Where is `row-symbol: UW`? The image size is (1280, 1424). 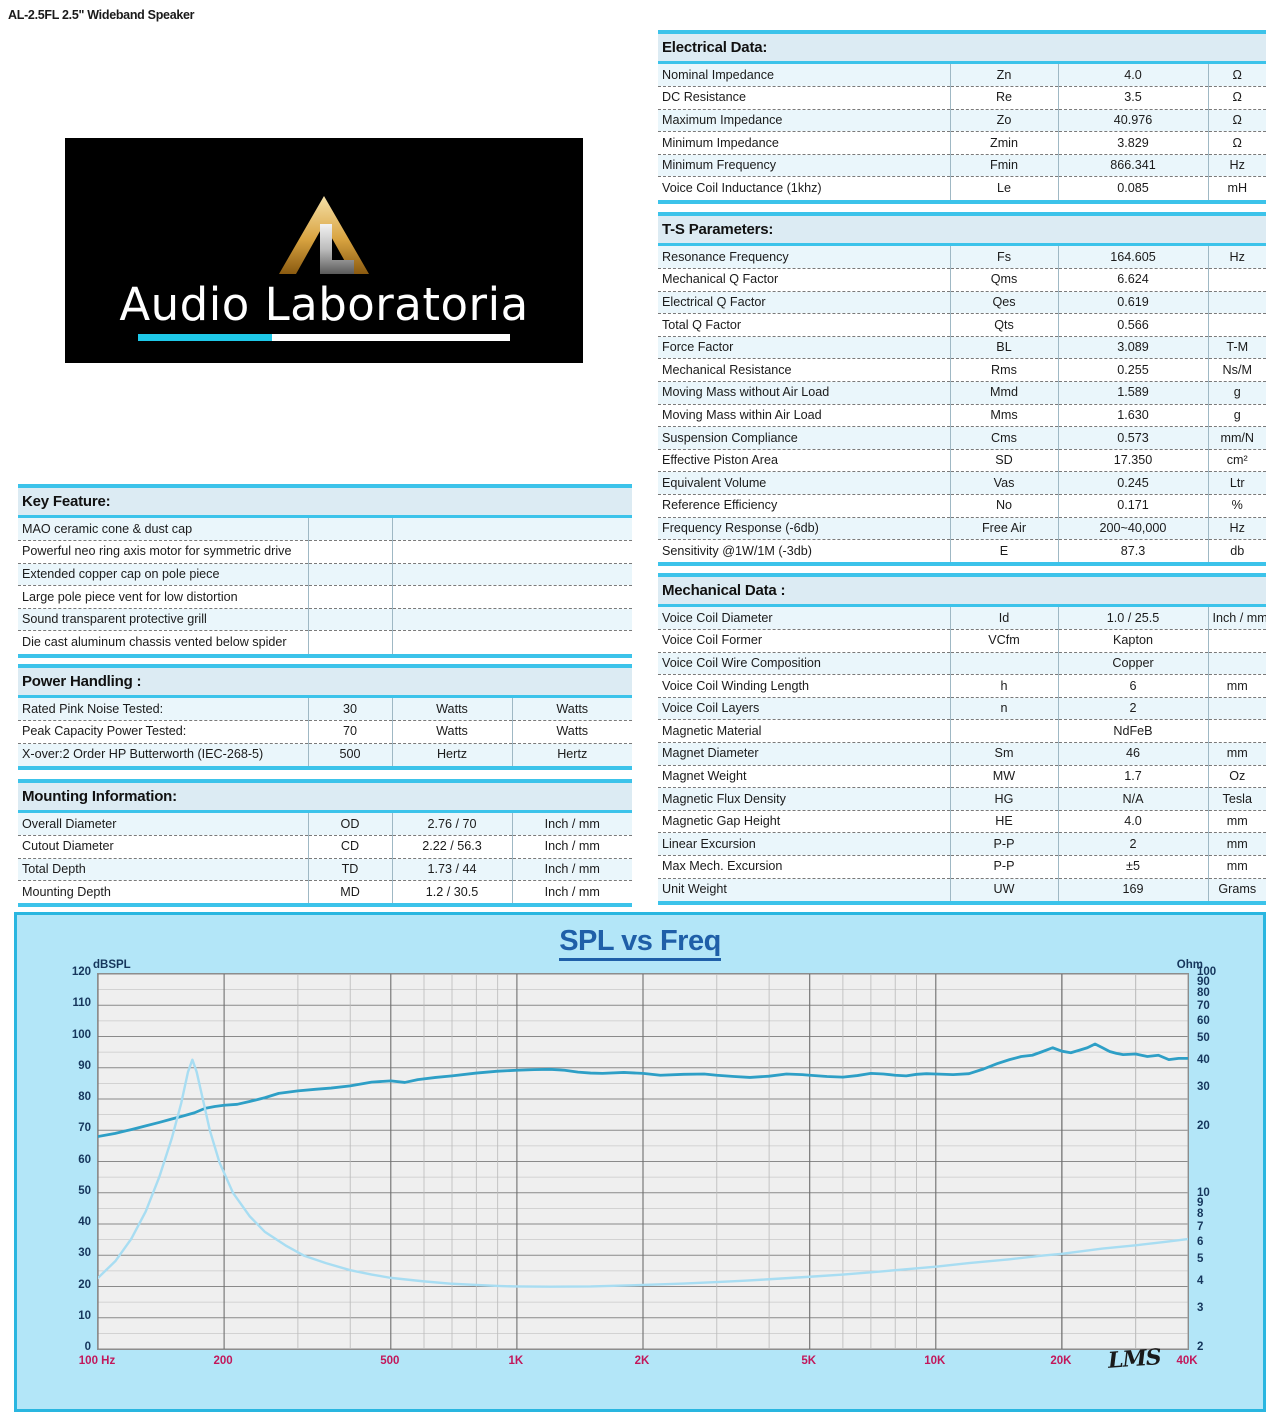 row-symbol: UW is located at coordinates (1003, 889).